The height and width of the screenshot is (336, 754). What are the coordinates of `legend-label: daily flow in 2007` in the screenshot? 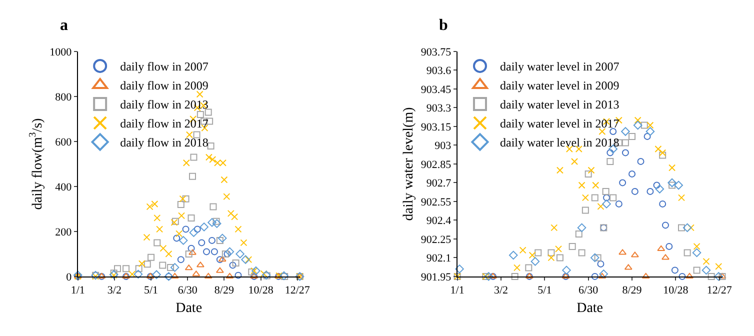 It's located at (164, 67).